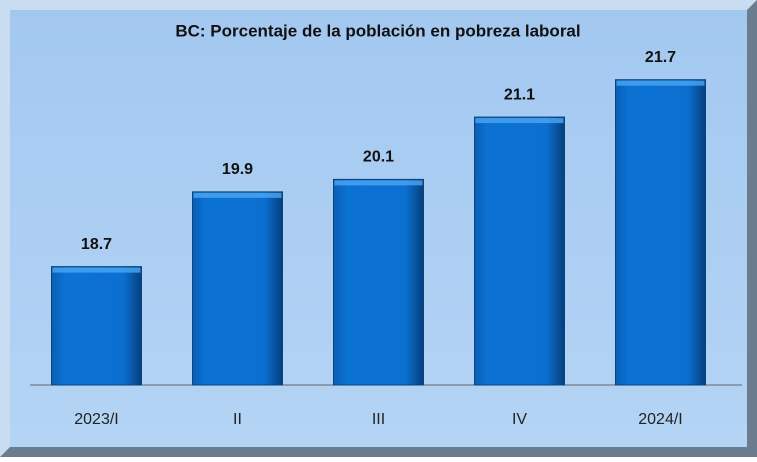  What do you see at coordinates (519, 94) in the screenshot?
I see `value-label: 21.1` at bounding box center [519, 94].